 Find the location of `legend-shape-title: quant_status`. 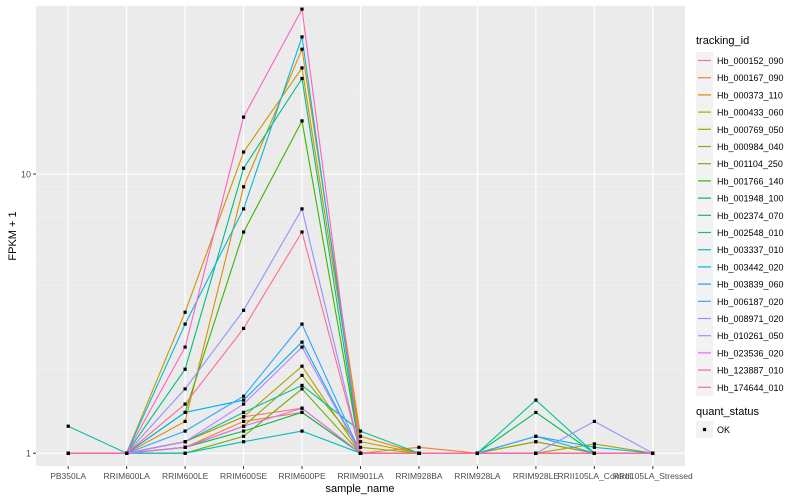

legend-shape-title: quant_status is located at coordinates (727, 412).